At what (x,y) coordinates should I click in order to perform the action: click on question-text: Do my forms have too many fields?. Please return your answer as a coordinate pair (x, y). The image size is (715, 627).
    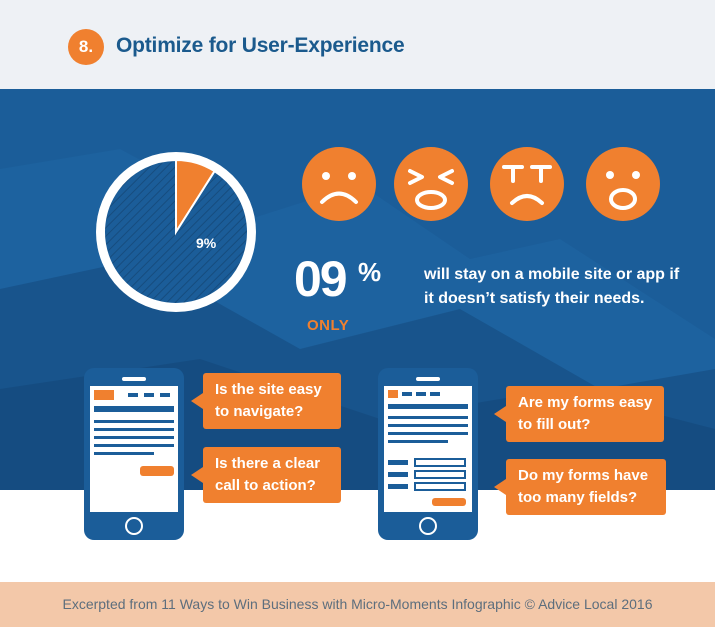
    Looking at the image, I should click on (583, 486).